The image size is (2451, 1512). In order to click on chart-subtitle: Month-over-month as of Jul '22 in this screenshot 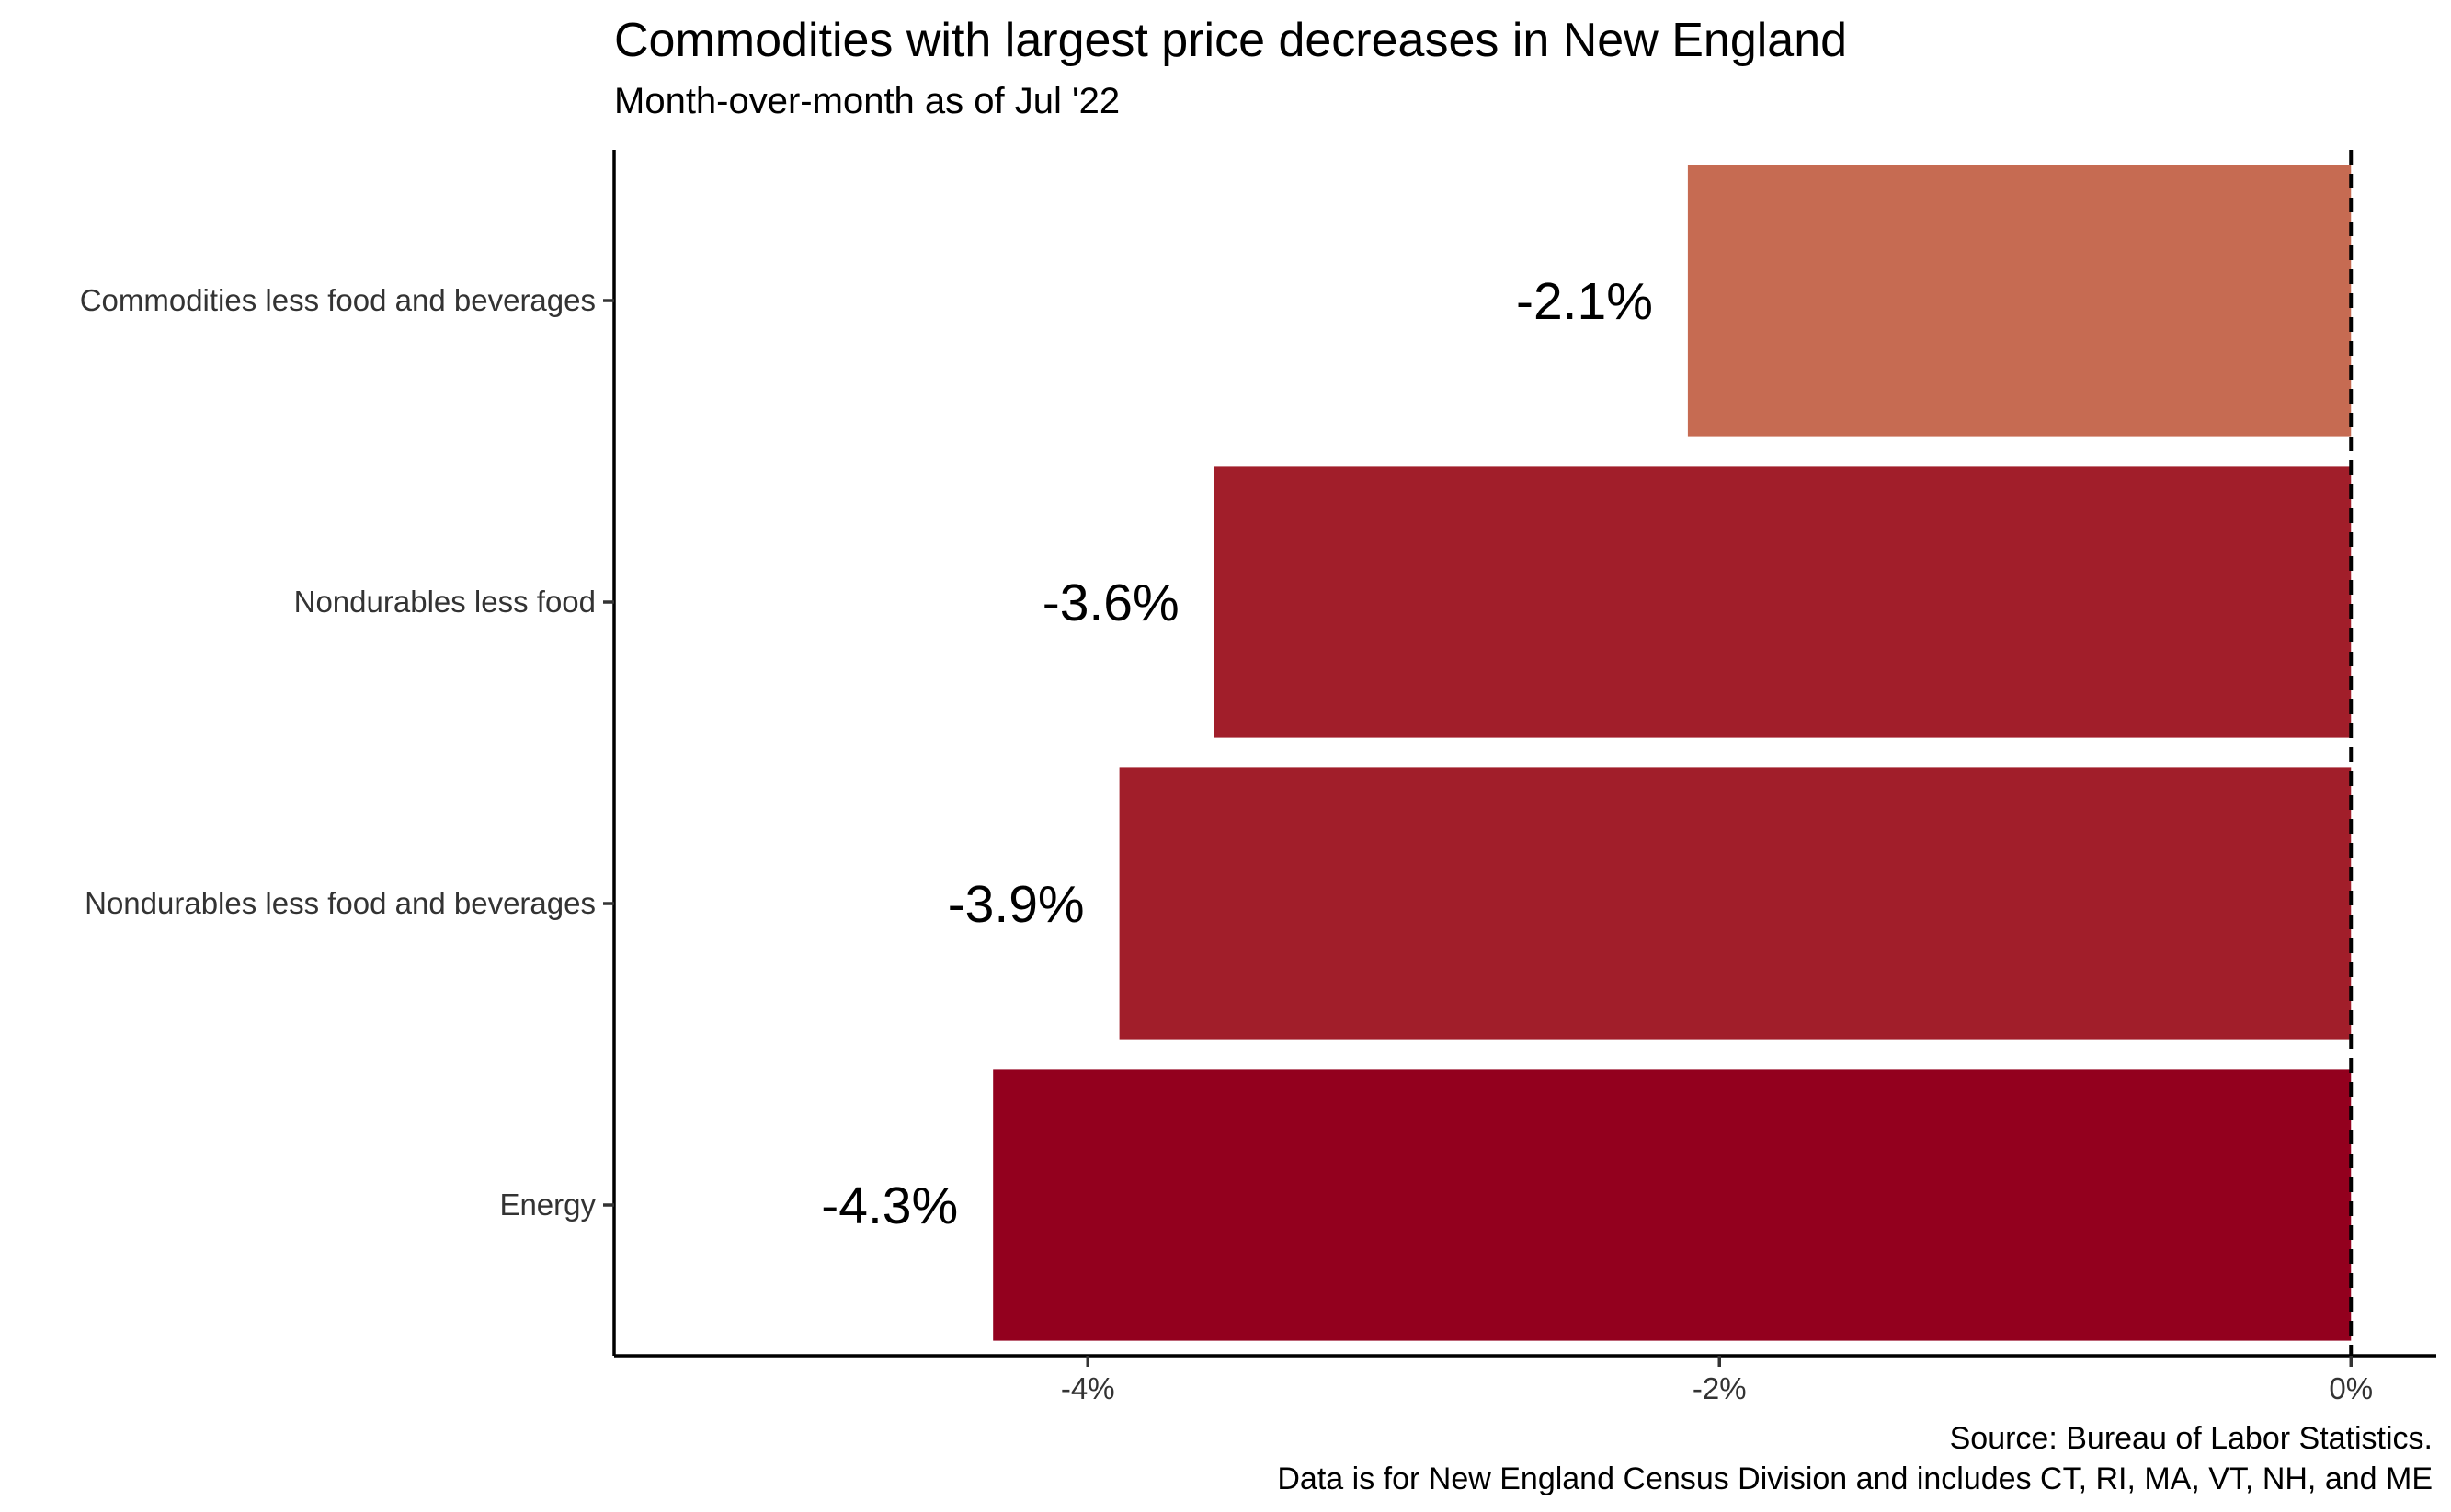, I will do `click(867, 101)`.